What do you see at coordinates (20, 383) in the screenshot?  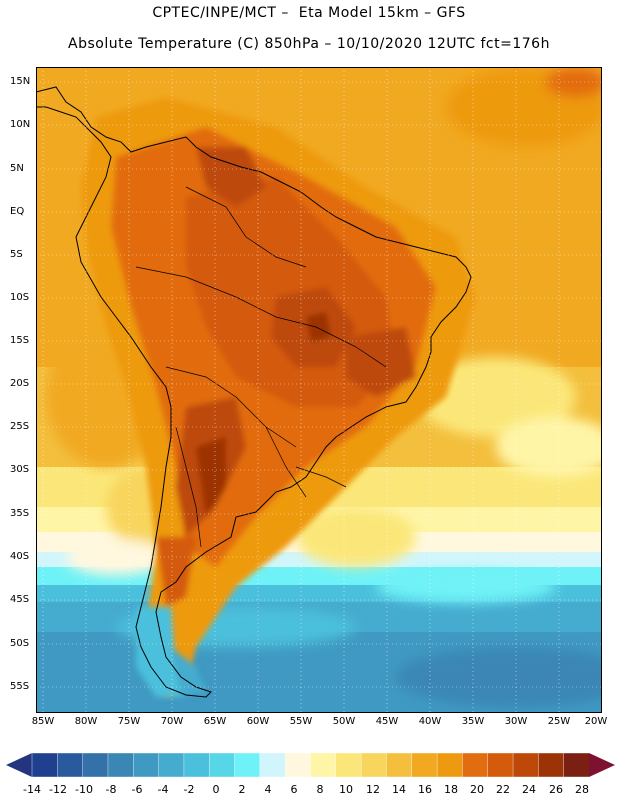 I see `lat-label: 20S` at bounding box center [20, 383].